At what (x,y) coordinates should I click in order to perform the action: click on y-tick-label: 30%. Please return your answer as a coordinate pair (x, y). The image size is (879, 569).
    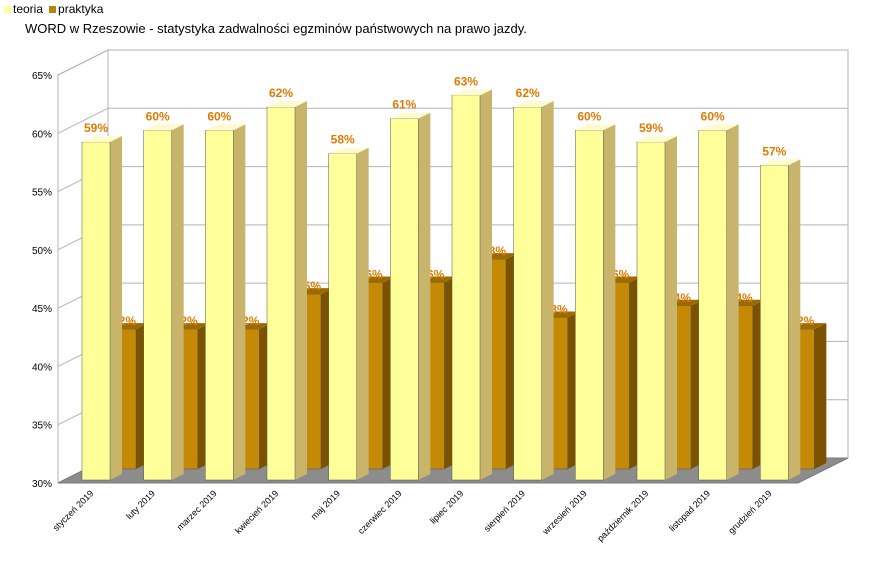
    Looking at the image, I should click on (42, 484).